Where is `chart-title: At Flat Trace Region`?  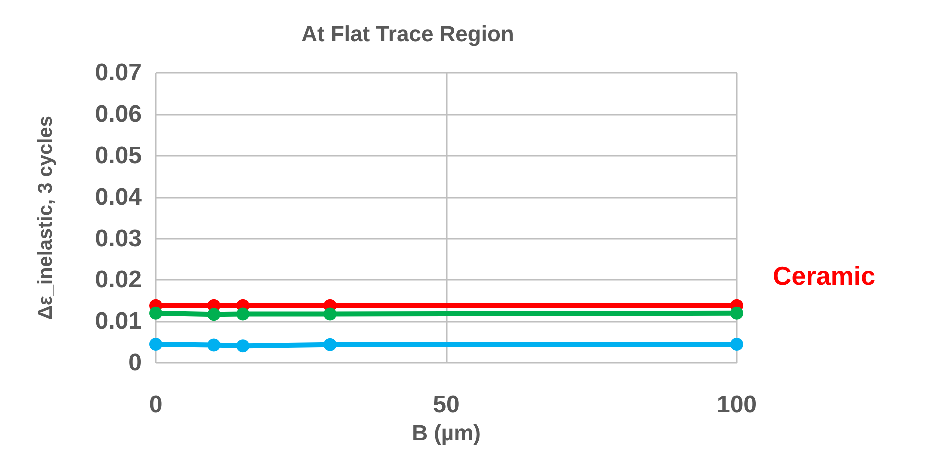
chart-title: At Flat Trace Region is located at coordinates (408, 34).